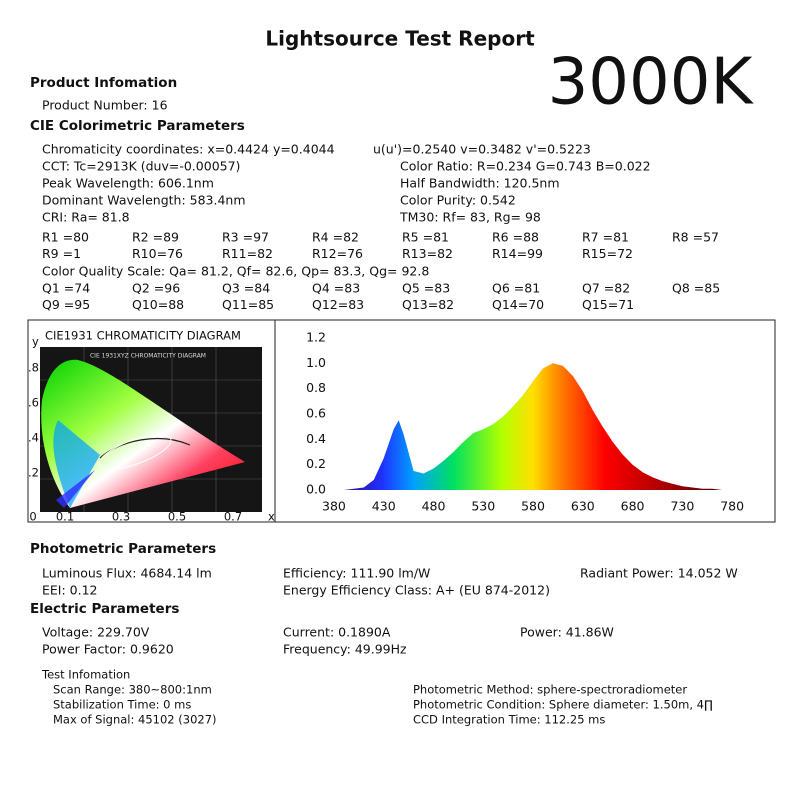  I want to click on index-value: Q2 =96, so click(156, 288).